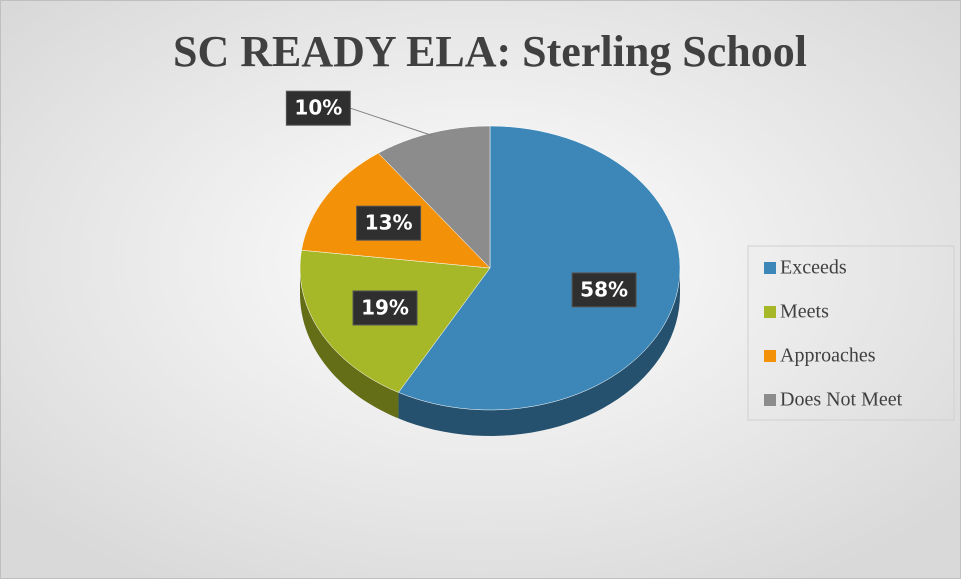 The width and height of the screenshot is (961, 579). I want to click on chart-title: SC READY ELA: Sterling School, so click(490, 51).